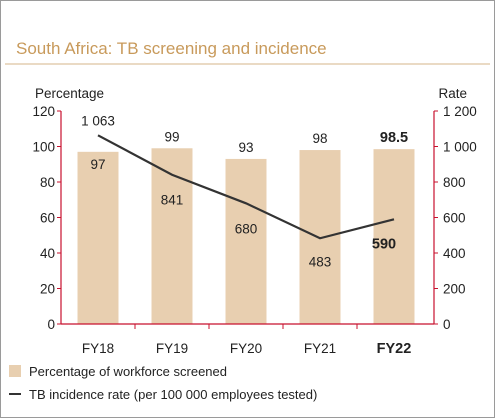 The image size is (495, 419). Describe the element at coordinates (246, 348) in the screenshot. I see `x-tick-label: FY20` at that location.